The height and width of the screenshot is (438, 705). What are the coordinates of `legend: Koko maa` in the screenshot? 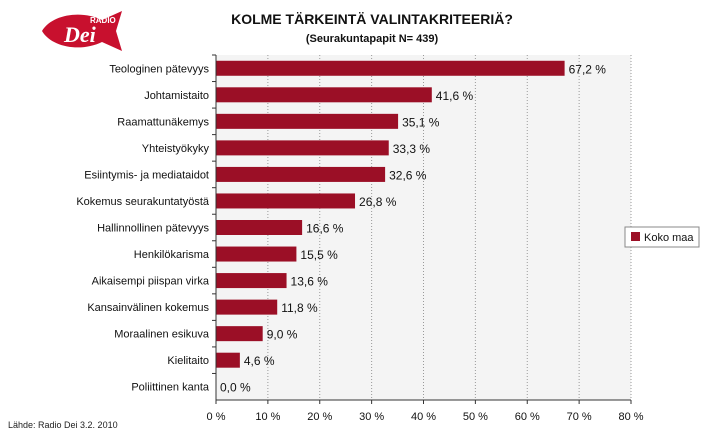 It's located at (662, 237).